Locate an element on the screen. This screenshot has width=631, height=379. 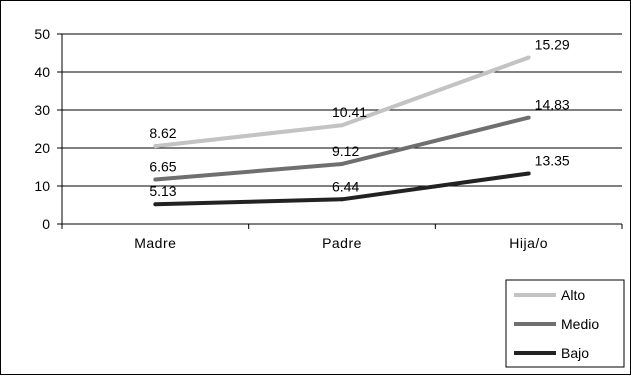
y-tick-label: 10 is located at coordinates (42, 186).